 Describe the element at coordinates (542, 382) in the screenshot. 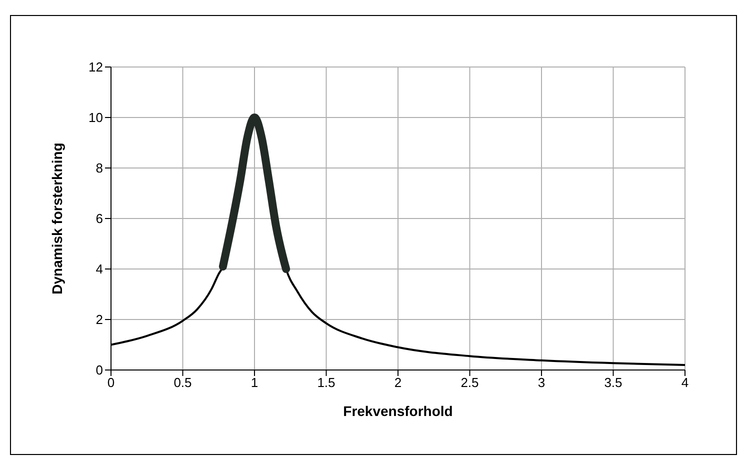

I see `x-tick-label: 3` at that location.